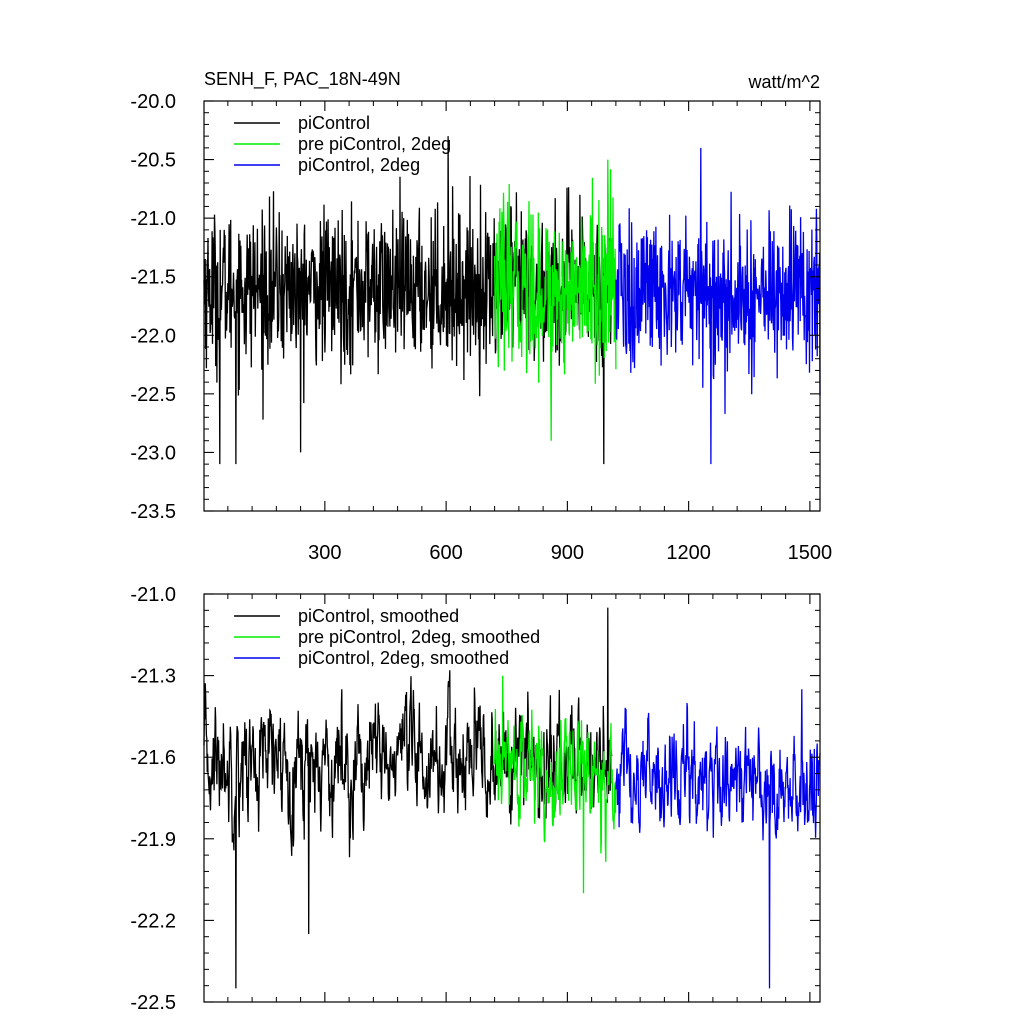 The height and width of the screenshot is (1024, 1024). What do you see at coordinates (153, 336) in the screenshot?
I see `y-tick-label: -22.0` at bounding box center [153, 336].